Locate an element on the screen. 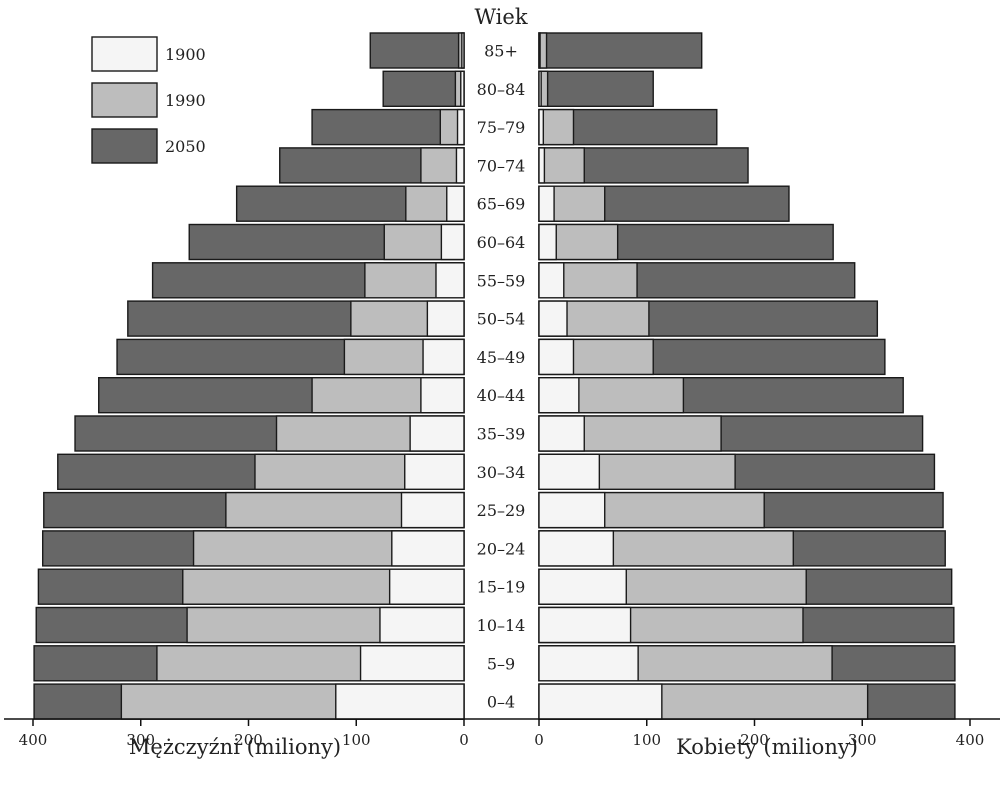  legend-swatch-1990 is located at coordinates (124, 100).